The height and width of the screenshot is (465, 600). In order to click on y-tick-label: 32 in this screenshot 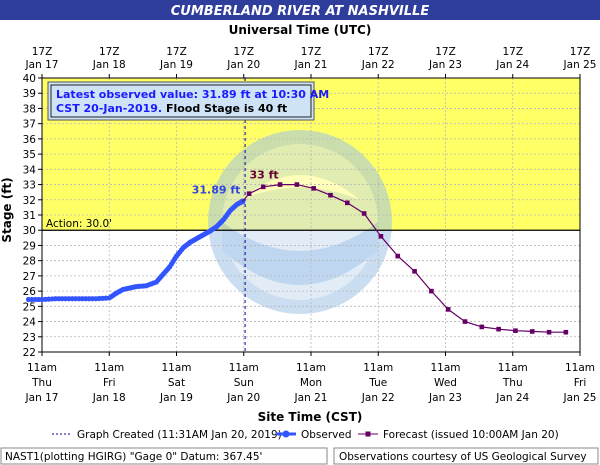, I will do `click(29, 201)`.